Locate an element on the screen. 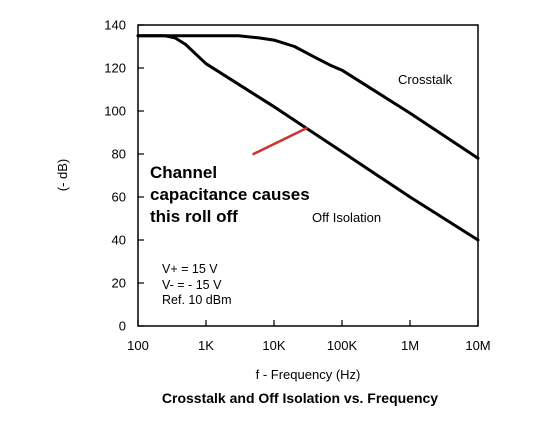 This screenshot has width=540, height=423. x-axis: 100 1K 10K 100K 1M 10M is located at coordinates (309, 336).